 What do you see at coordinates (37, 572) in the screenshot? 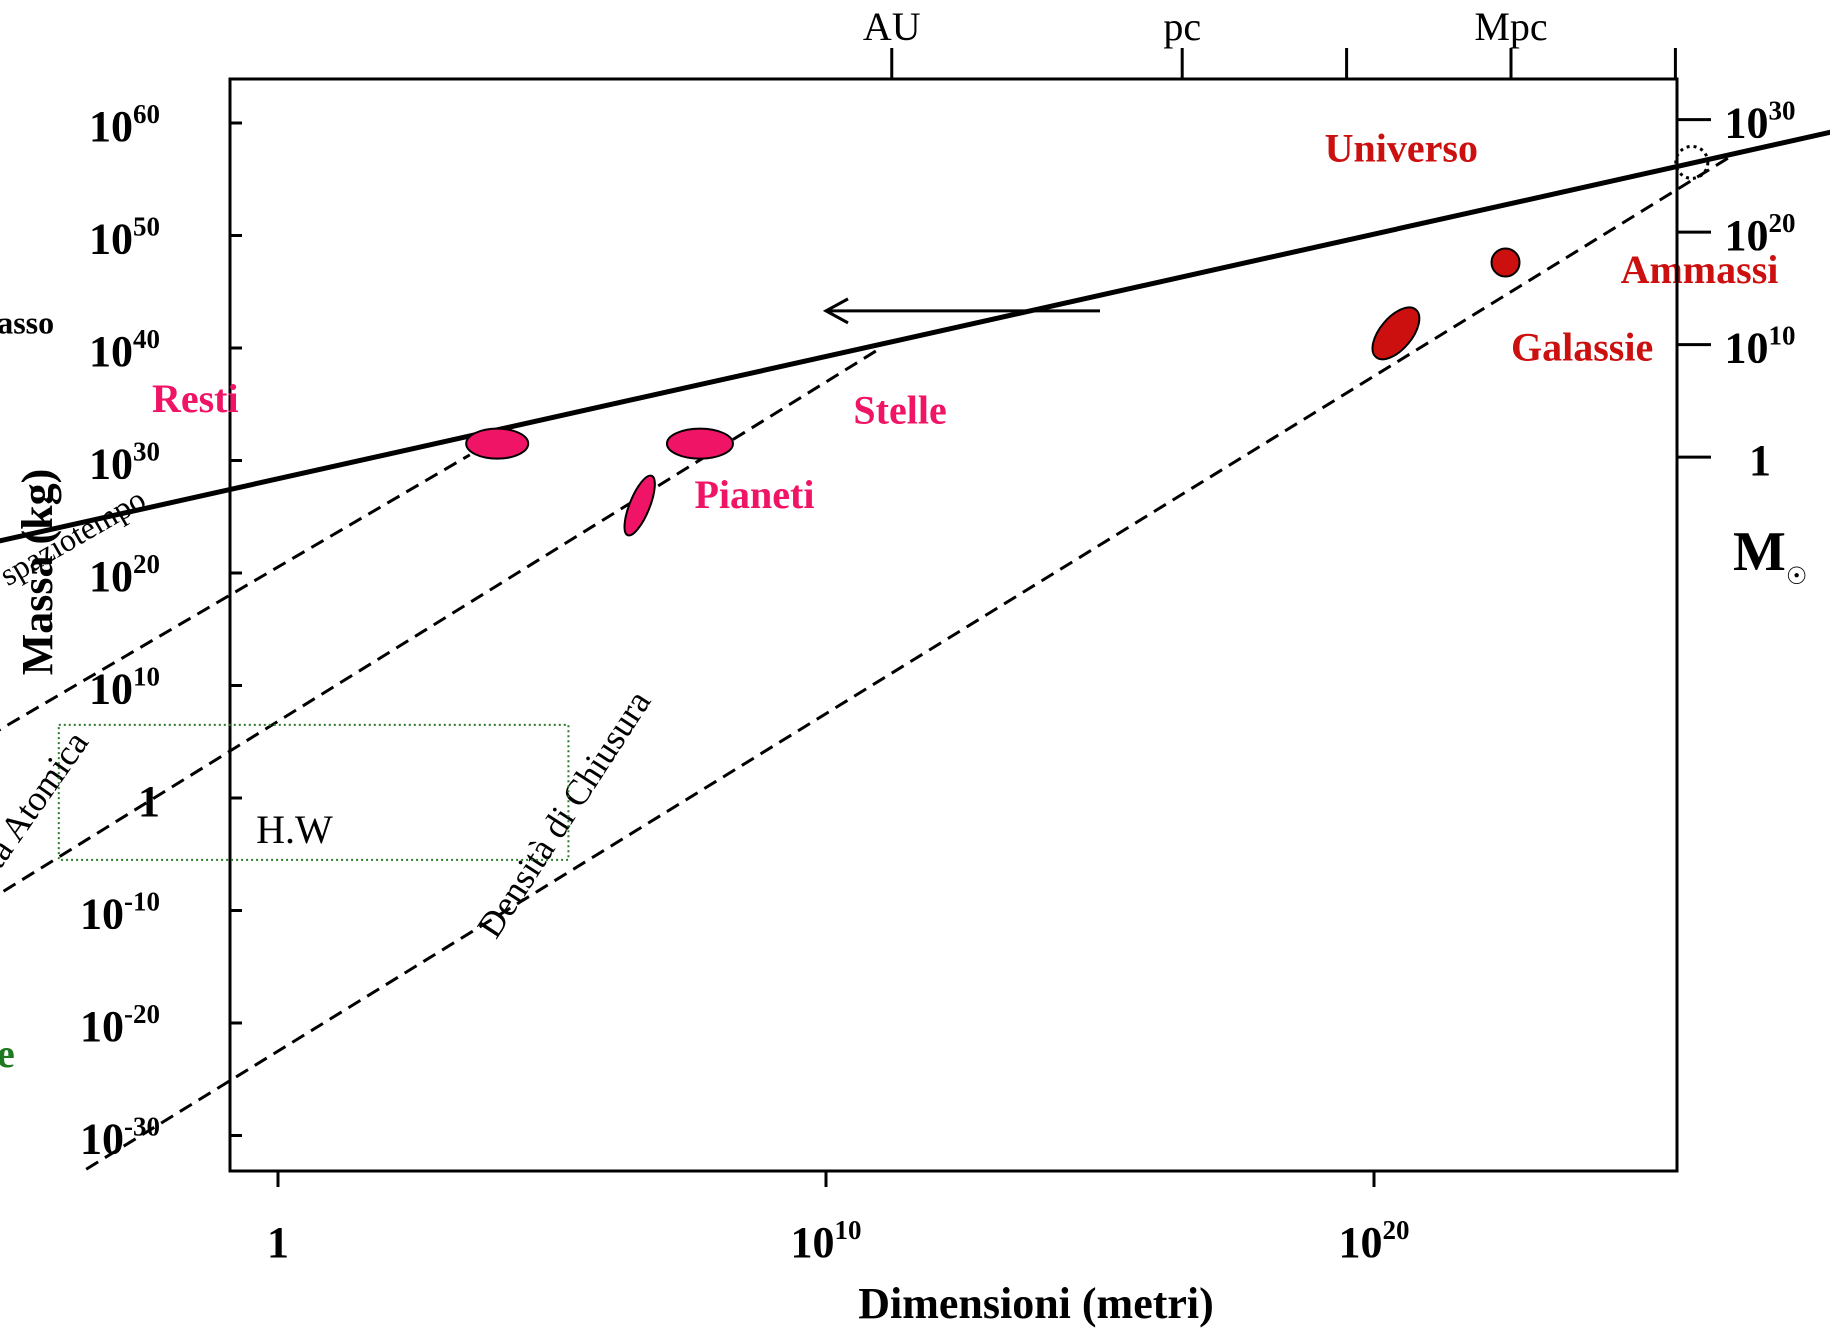
I see `y-axis-label: Massa (kg)` at bounding box center [37, 572].